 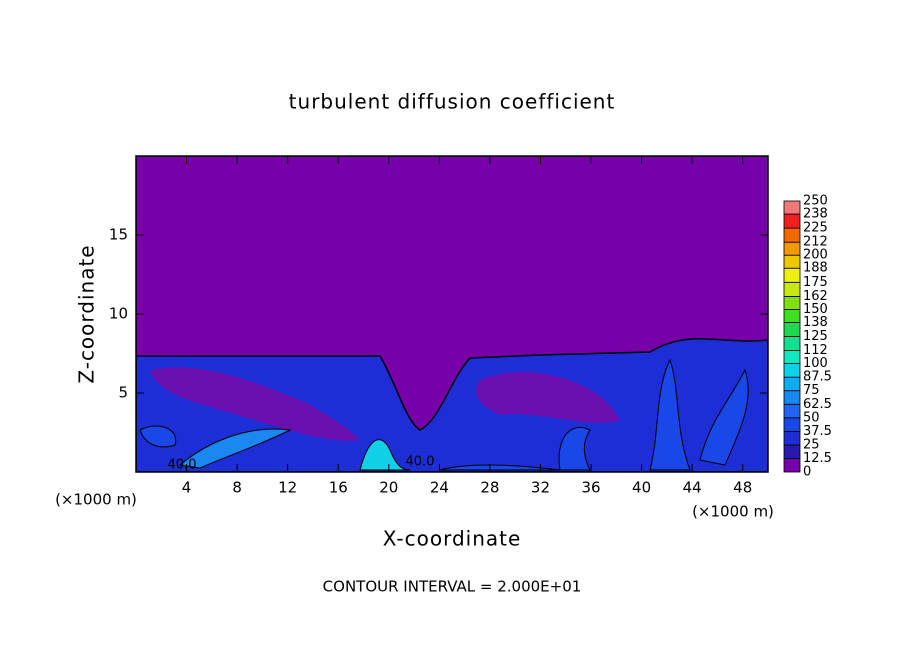 What do you see at coordinates (590, 488) in the screenshot?
I see `x-tick-label: 36` at bounding box center [590, 488].